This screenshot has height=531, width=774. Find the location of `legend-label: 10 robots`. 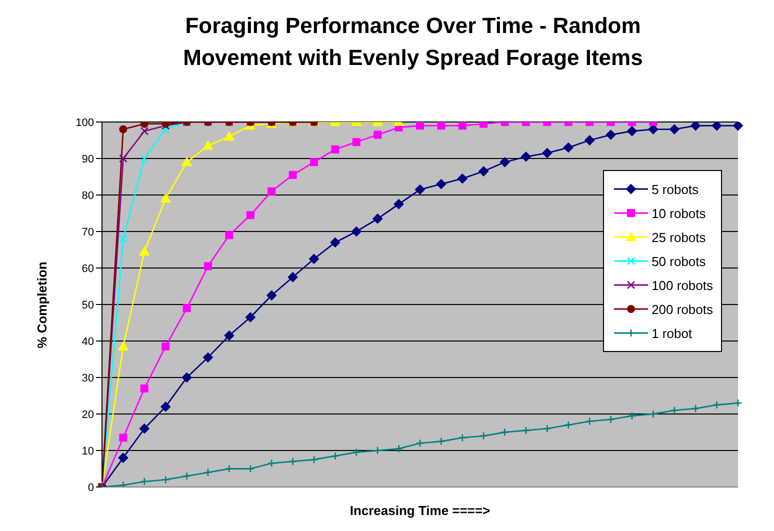

legend-label: 10 robots is located at coordinates (679, 213).